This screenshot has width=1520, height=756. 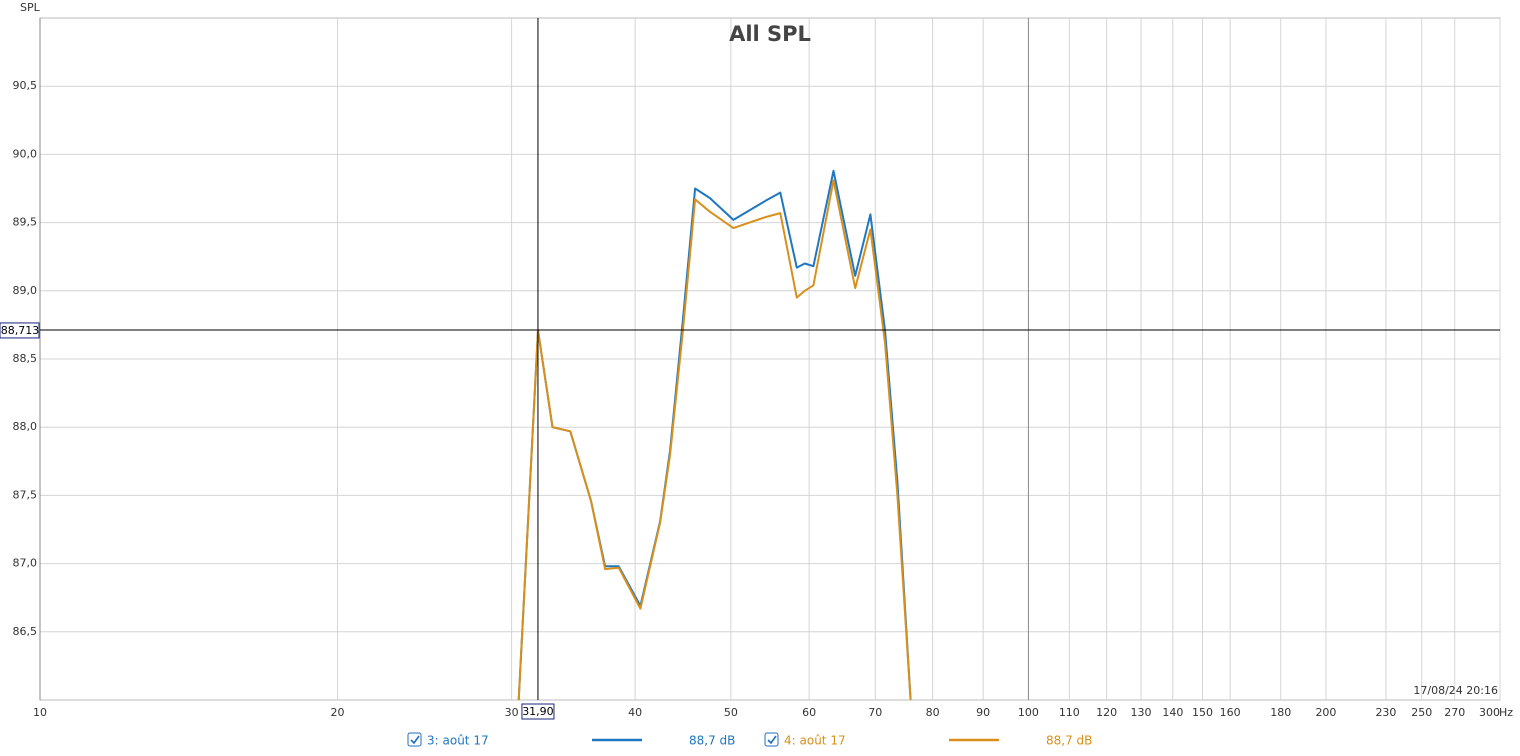 I want to click on legend-entry: 4: août 17 88,7 dB, so click(x=928, y=740).